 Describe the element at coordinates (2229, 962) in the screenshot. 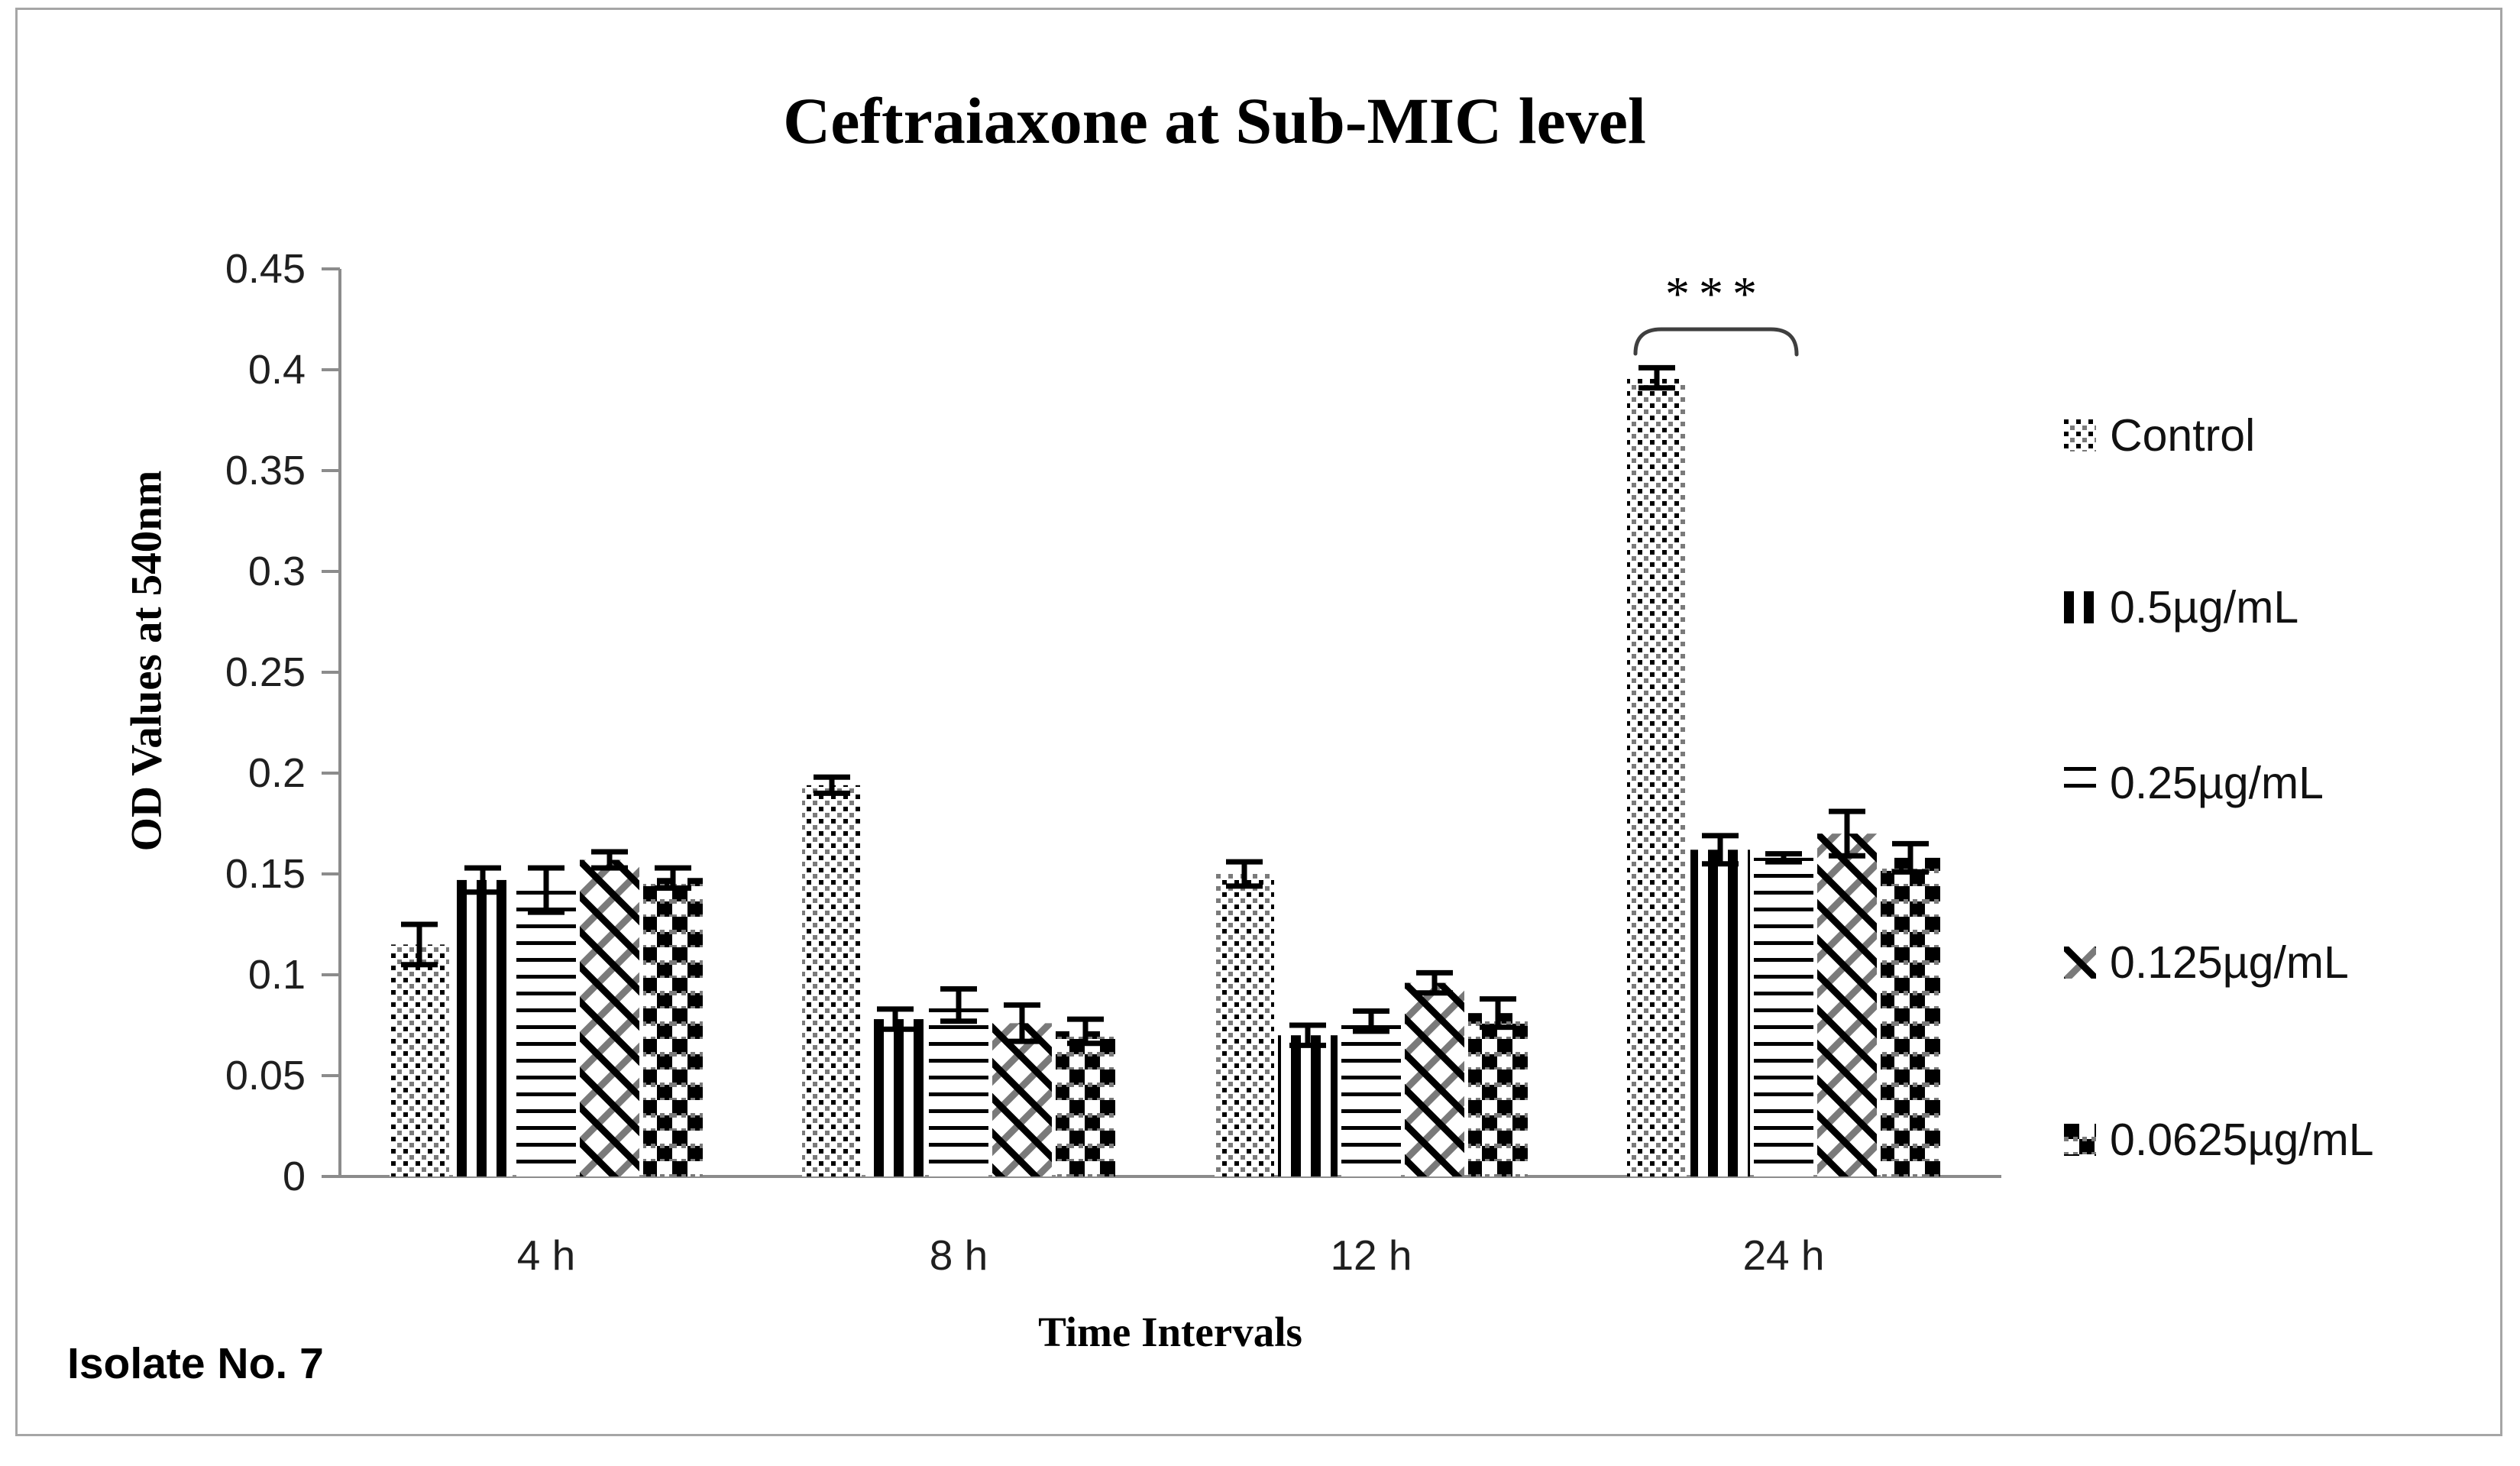

I see `legend-label: 0.125µg/mL` at that location.